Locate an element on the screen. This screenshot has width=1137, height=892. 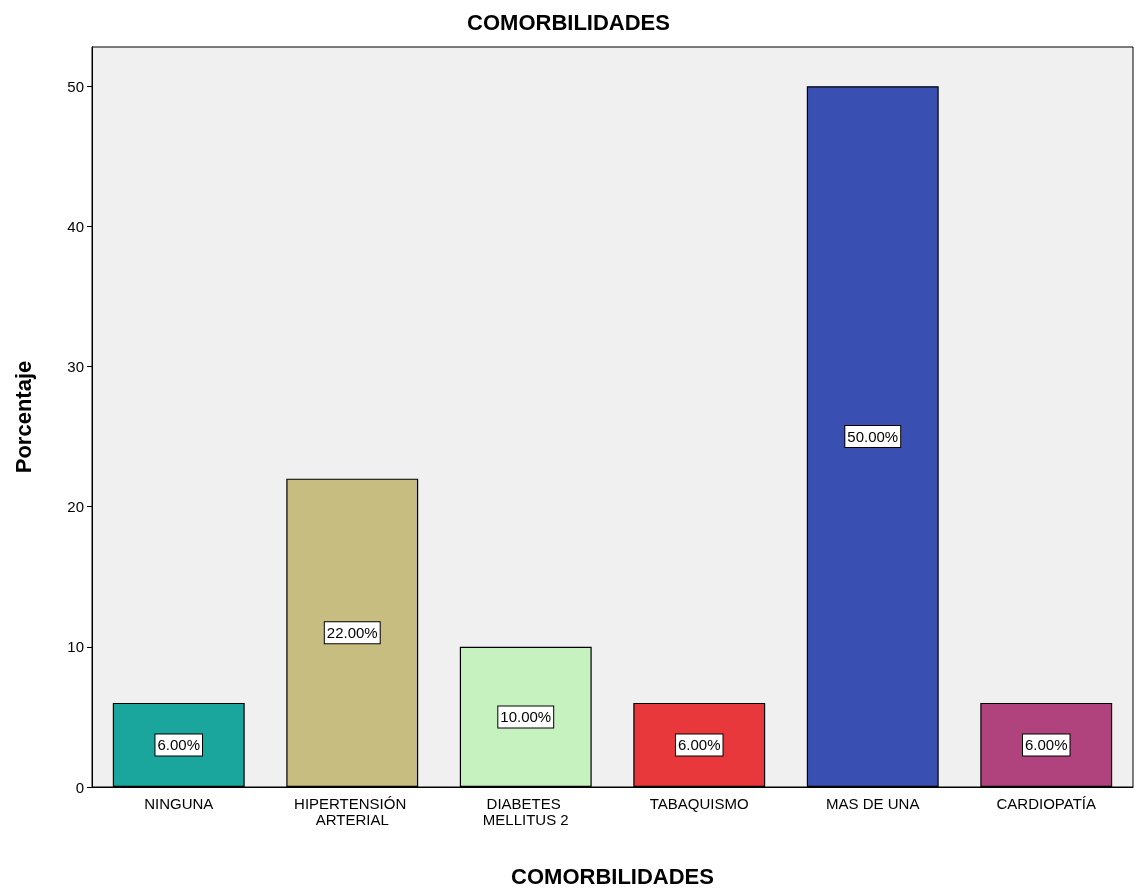
data-label: 50.00% is located at coordinates (873, 437).